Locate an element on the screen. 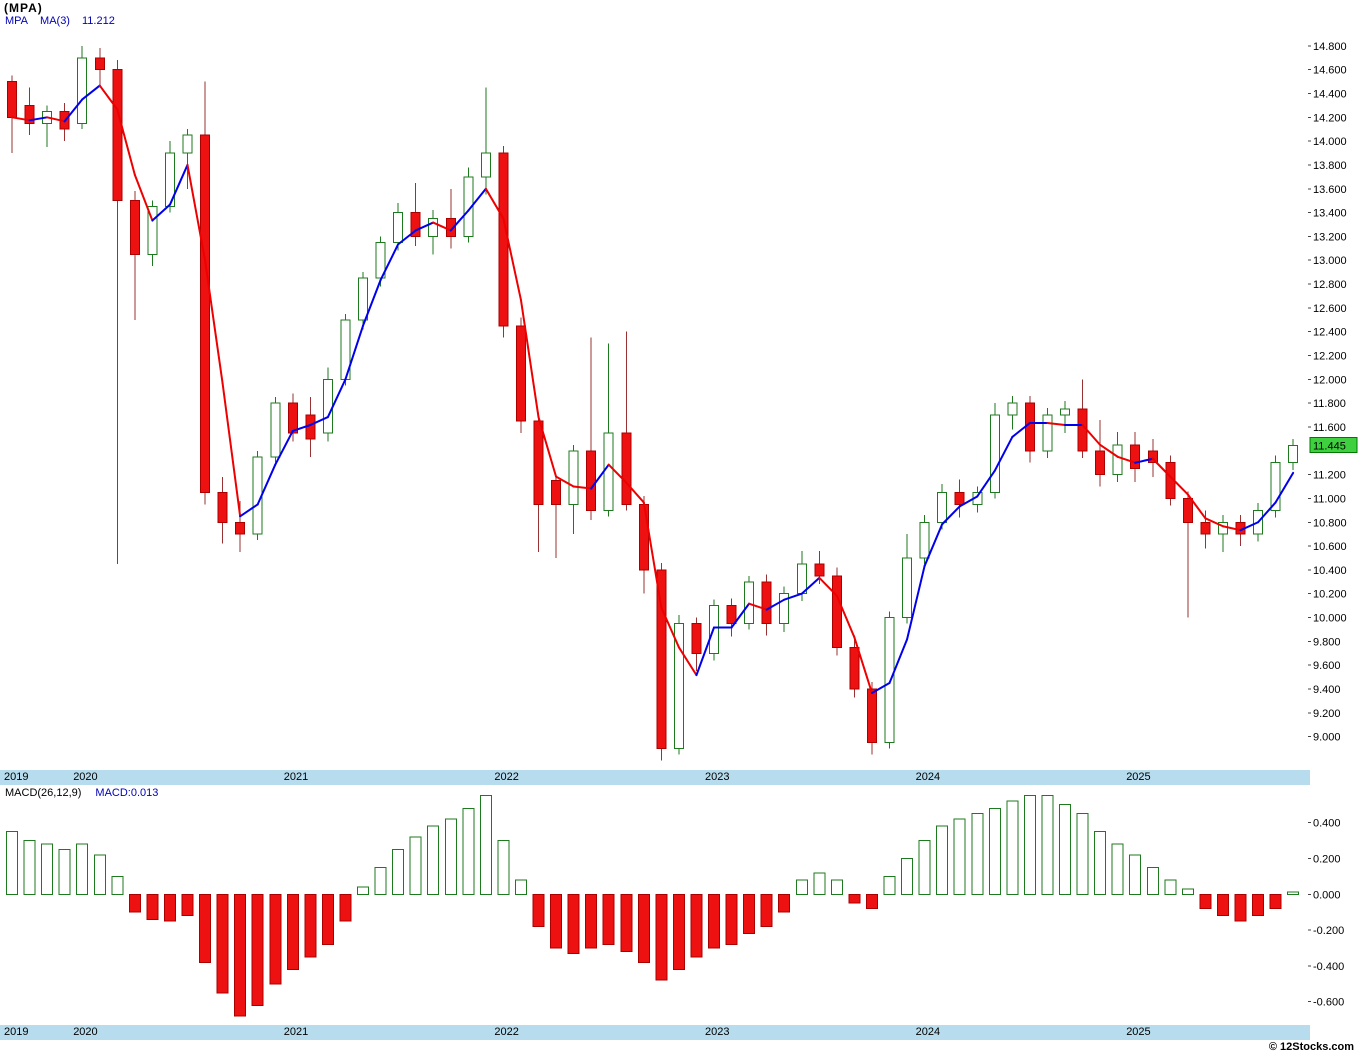 The image size is (1360, 1056). svg-text: 11.445 is located at coordinates (1329, 446).